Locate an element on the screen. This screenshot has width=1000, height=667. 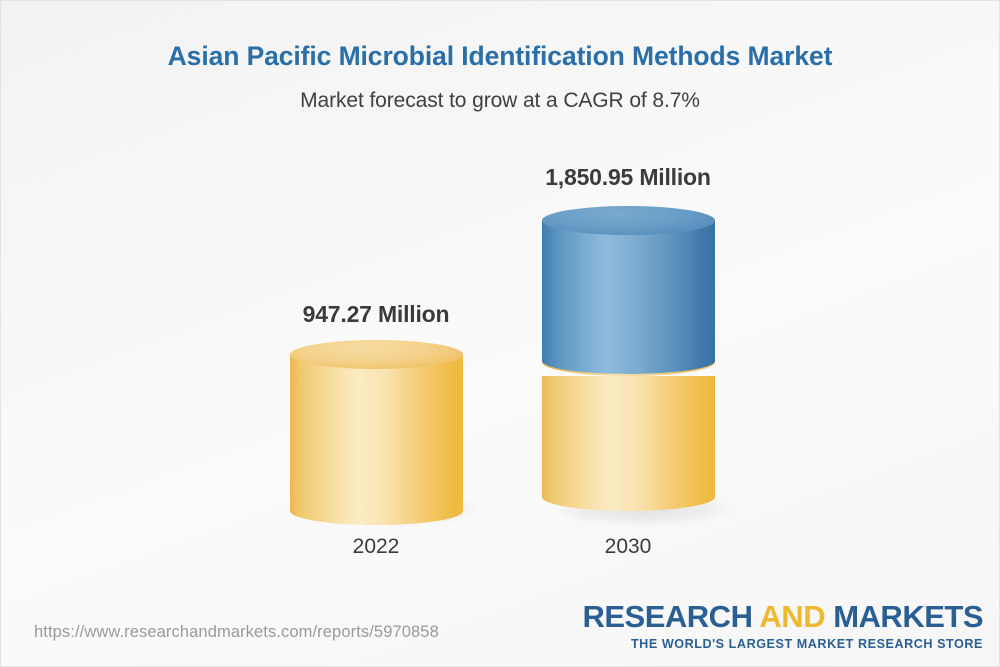
bar-top-cap-2022 is located at coordinates (376, 354).